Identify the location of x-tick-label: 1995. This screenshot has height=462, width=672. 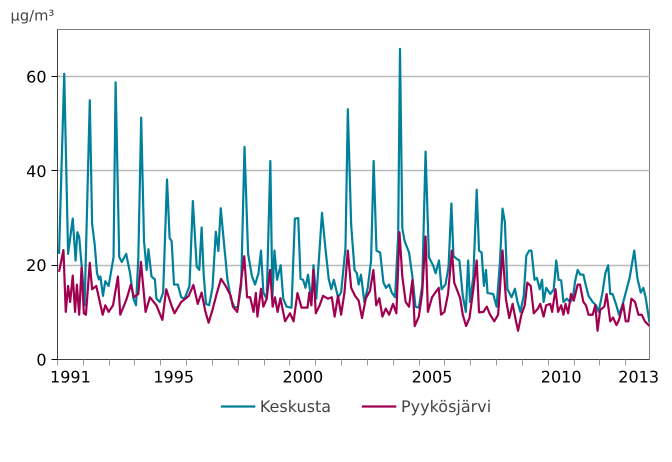
(173, 377).